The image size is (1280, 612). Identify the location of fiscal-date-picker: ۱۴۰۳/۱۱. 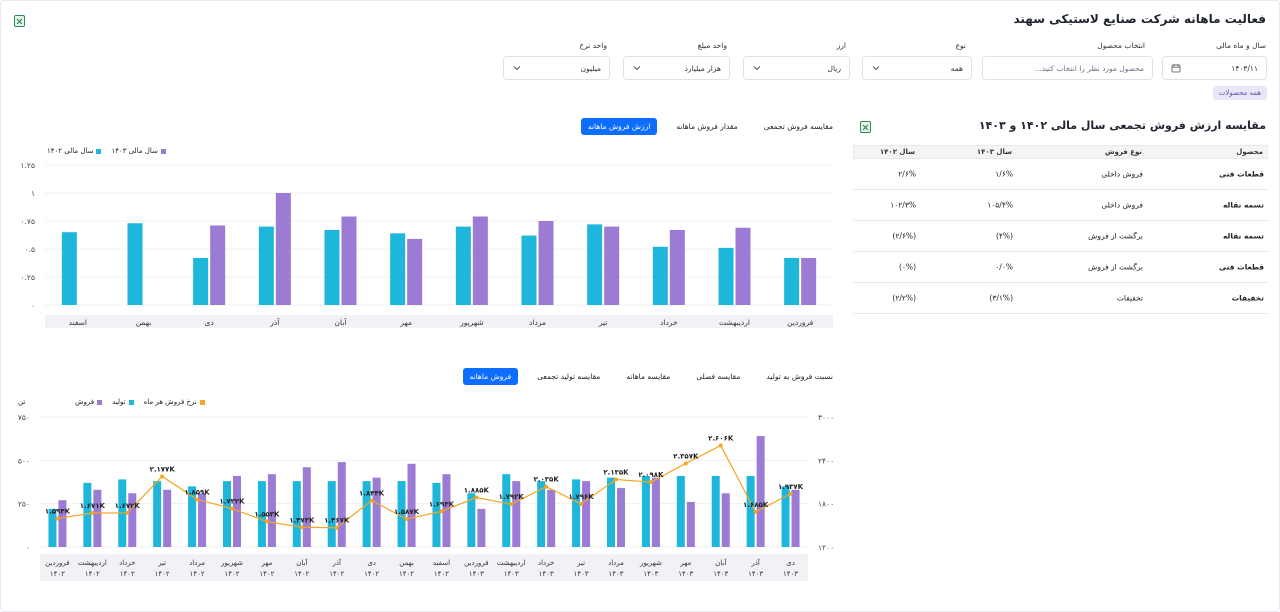
(1214, 68).